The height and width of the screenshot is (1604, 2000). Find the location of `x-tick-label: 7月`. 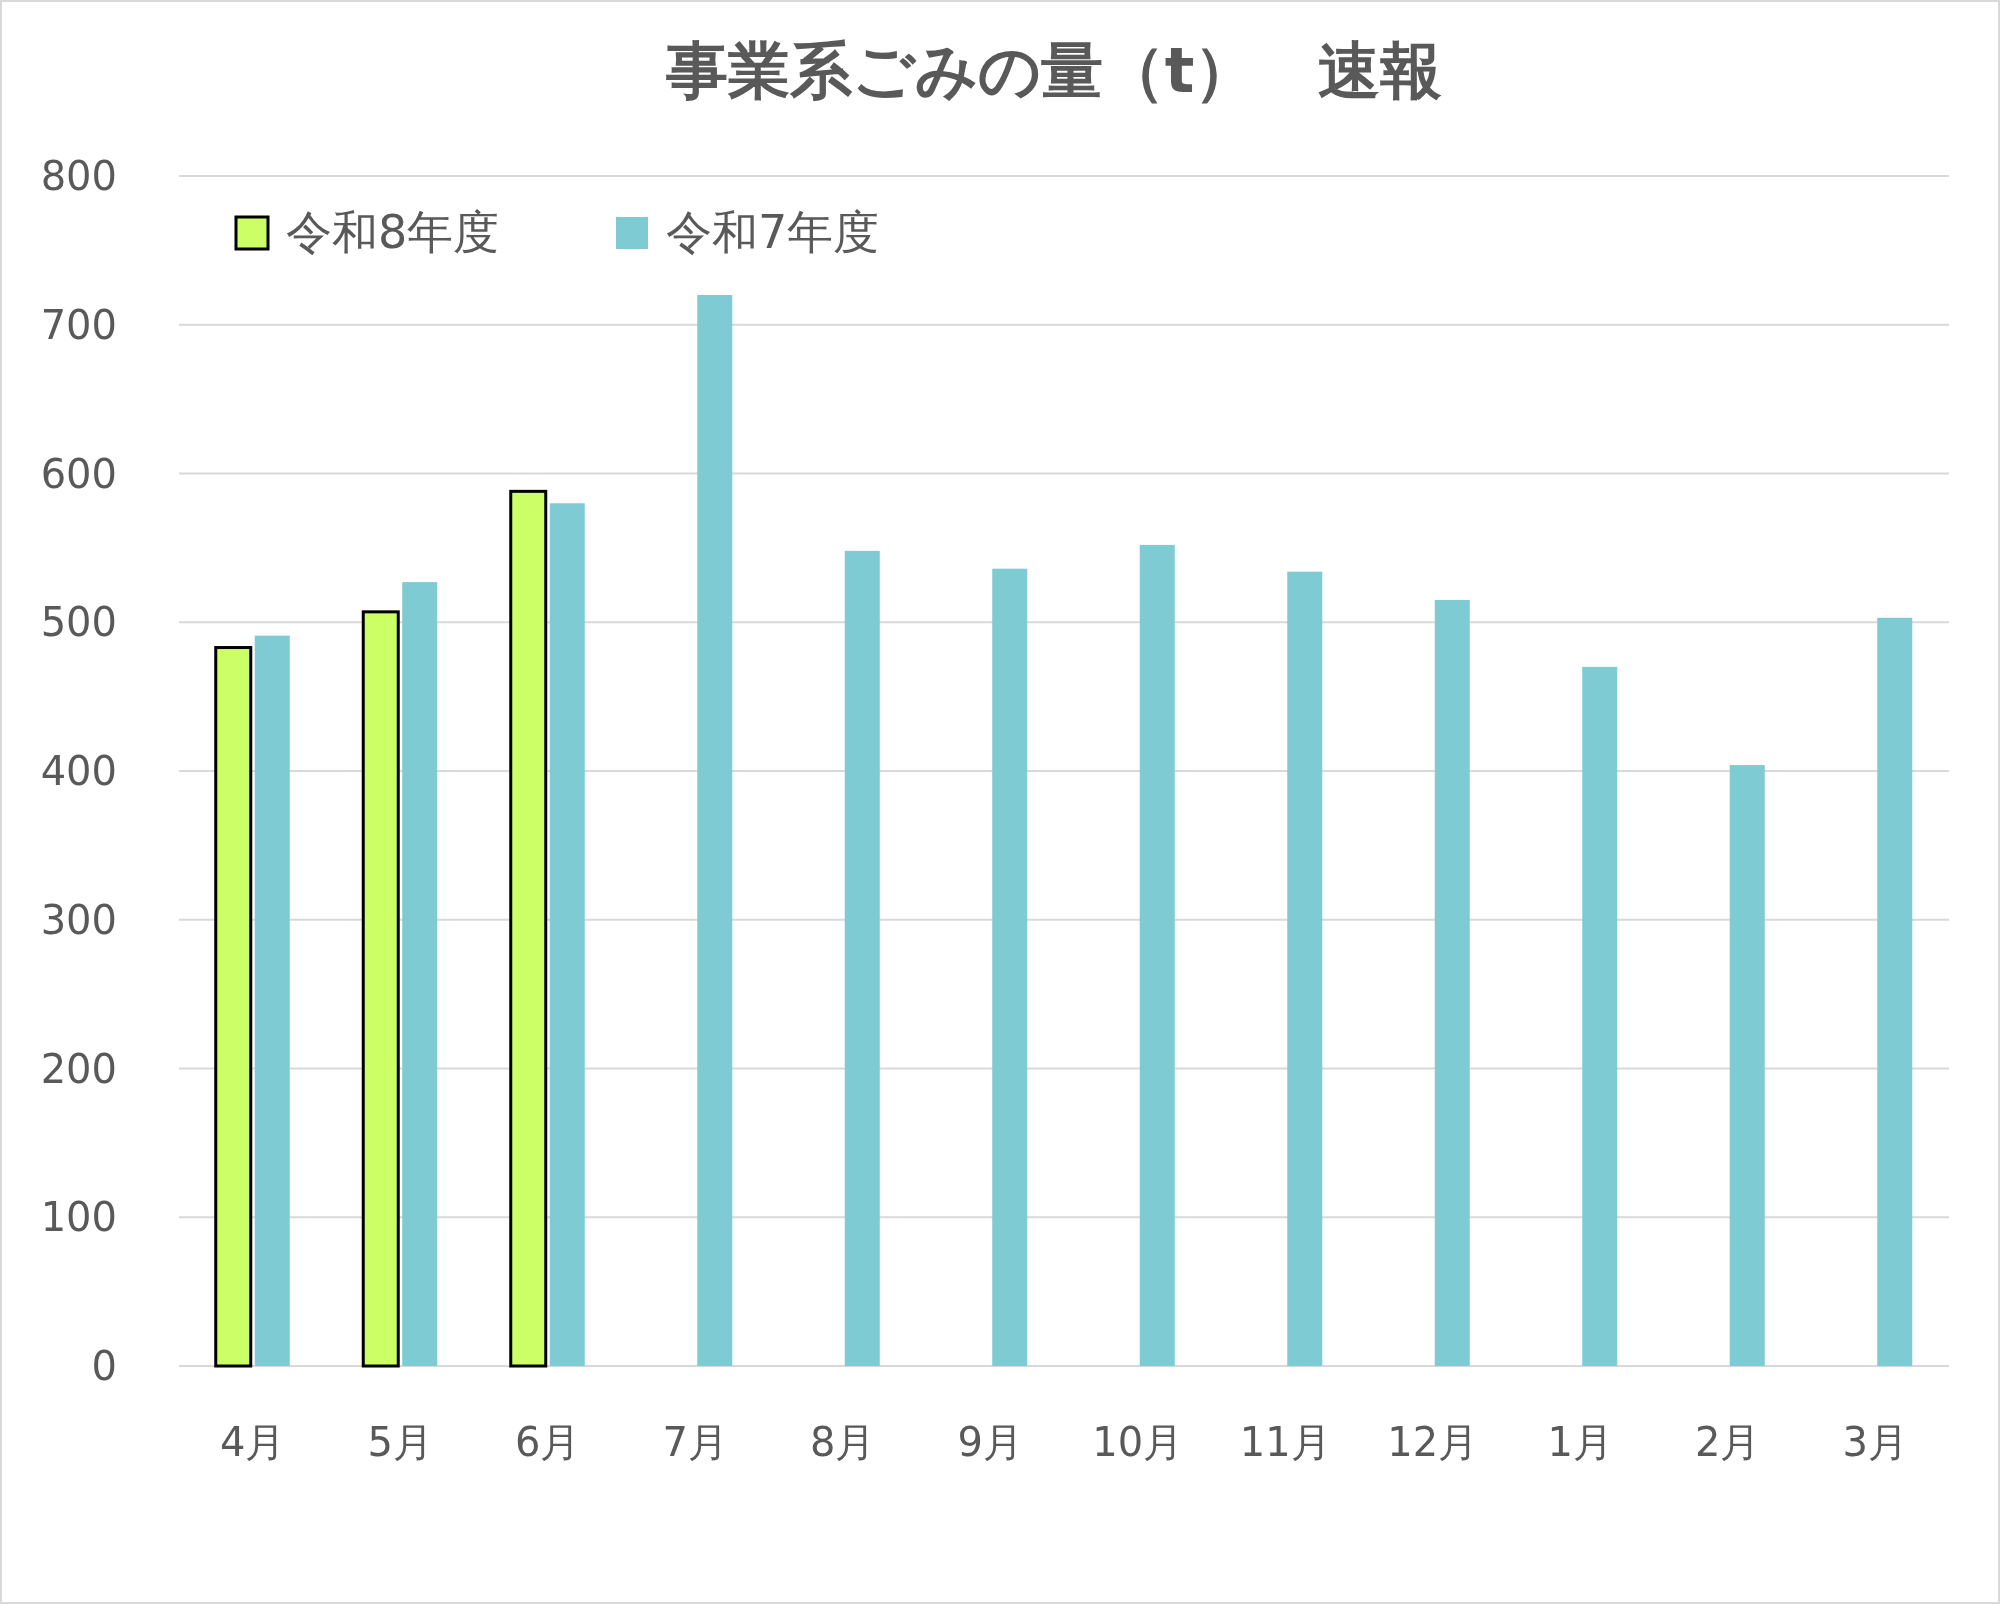

x-tick-label: 7月 is located at coordinates (695, 1442).